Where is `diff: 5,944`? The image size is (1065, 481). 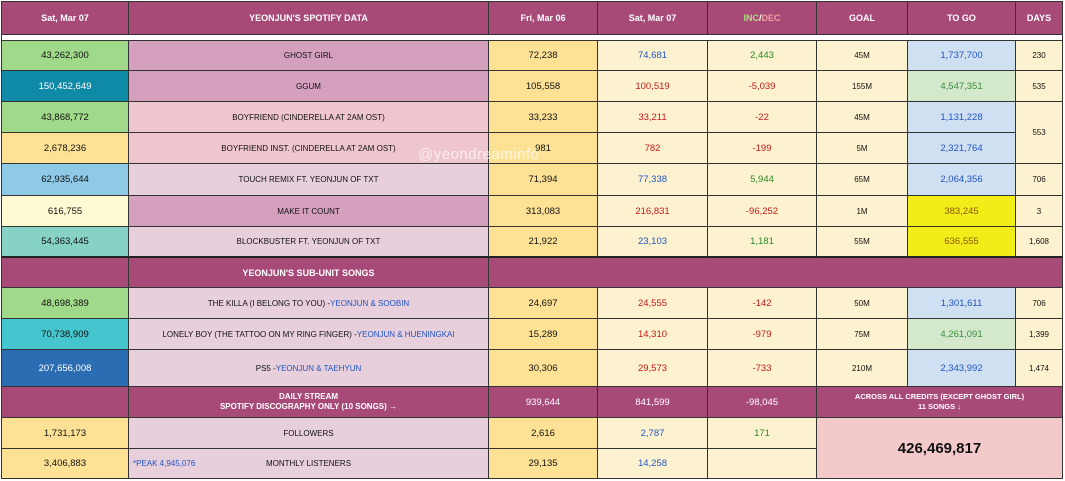 diff: 5,944 is located at coordinates (762, 180).